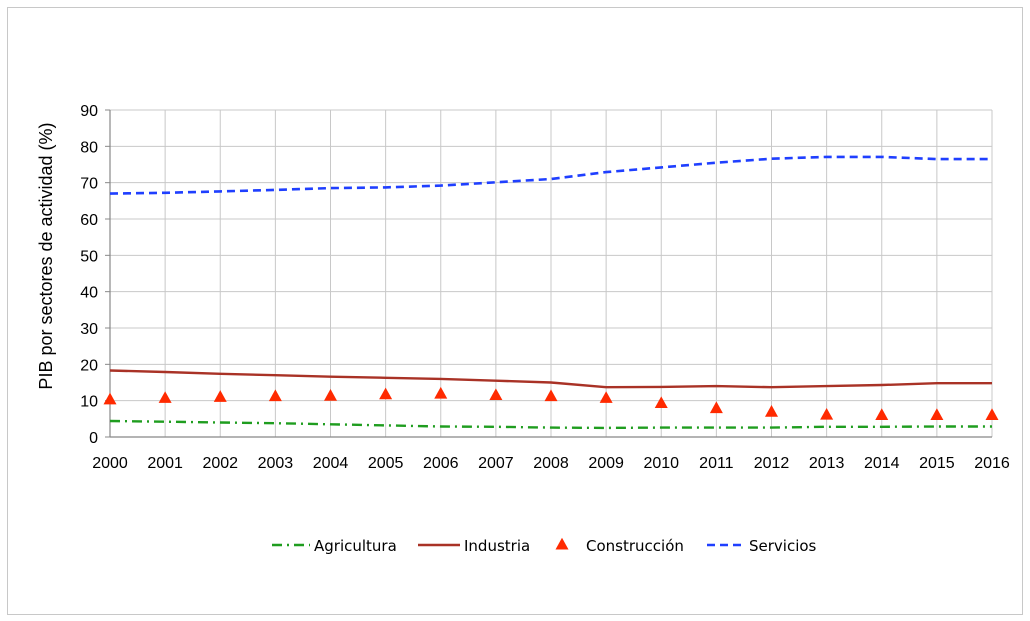  What do you see at coordinates (89, 275) in the screenshot?
I see `y-tick-labels: 0 10 20 30 40 50 60 70 80 90` at bounding box center [89, 275].